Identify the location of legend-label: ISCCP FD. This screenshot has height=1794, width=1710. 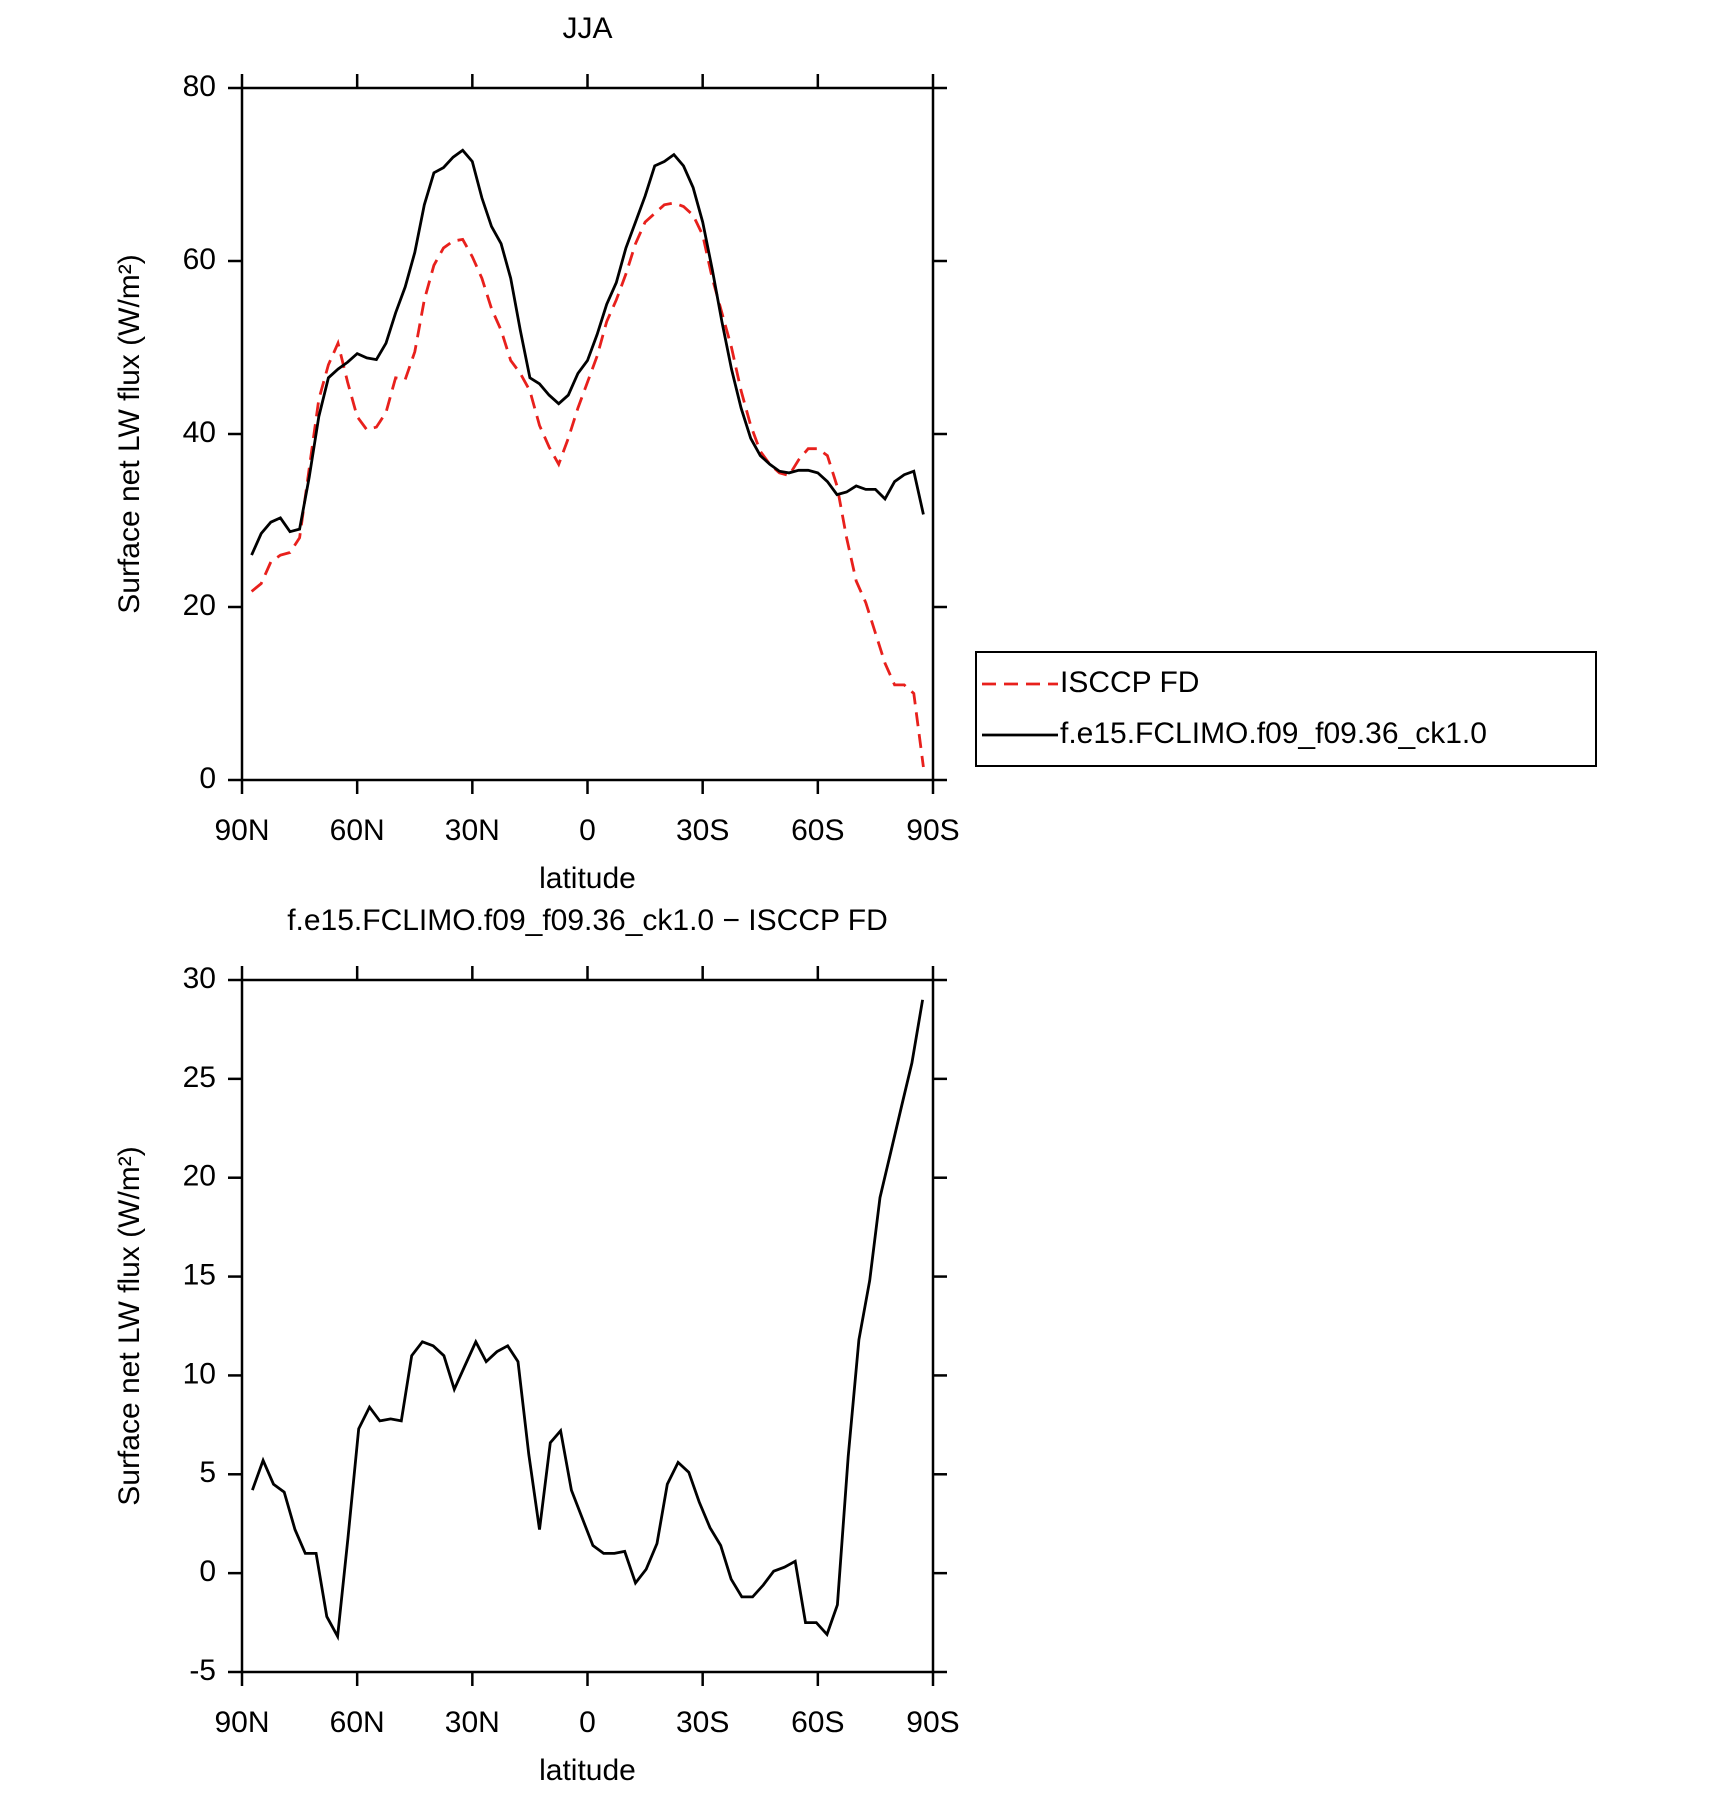
(1129, 682).